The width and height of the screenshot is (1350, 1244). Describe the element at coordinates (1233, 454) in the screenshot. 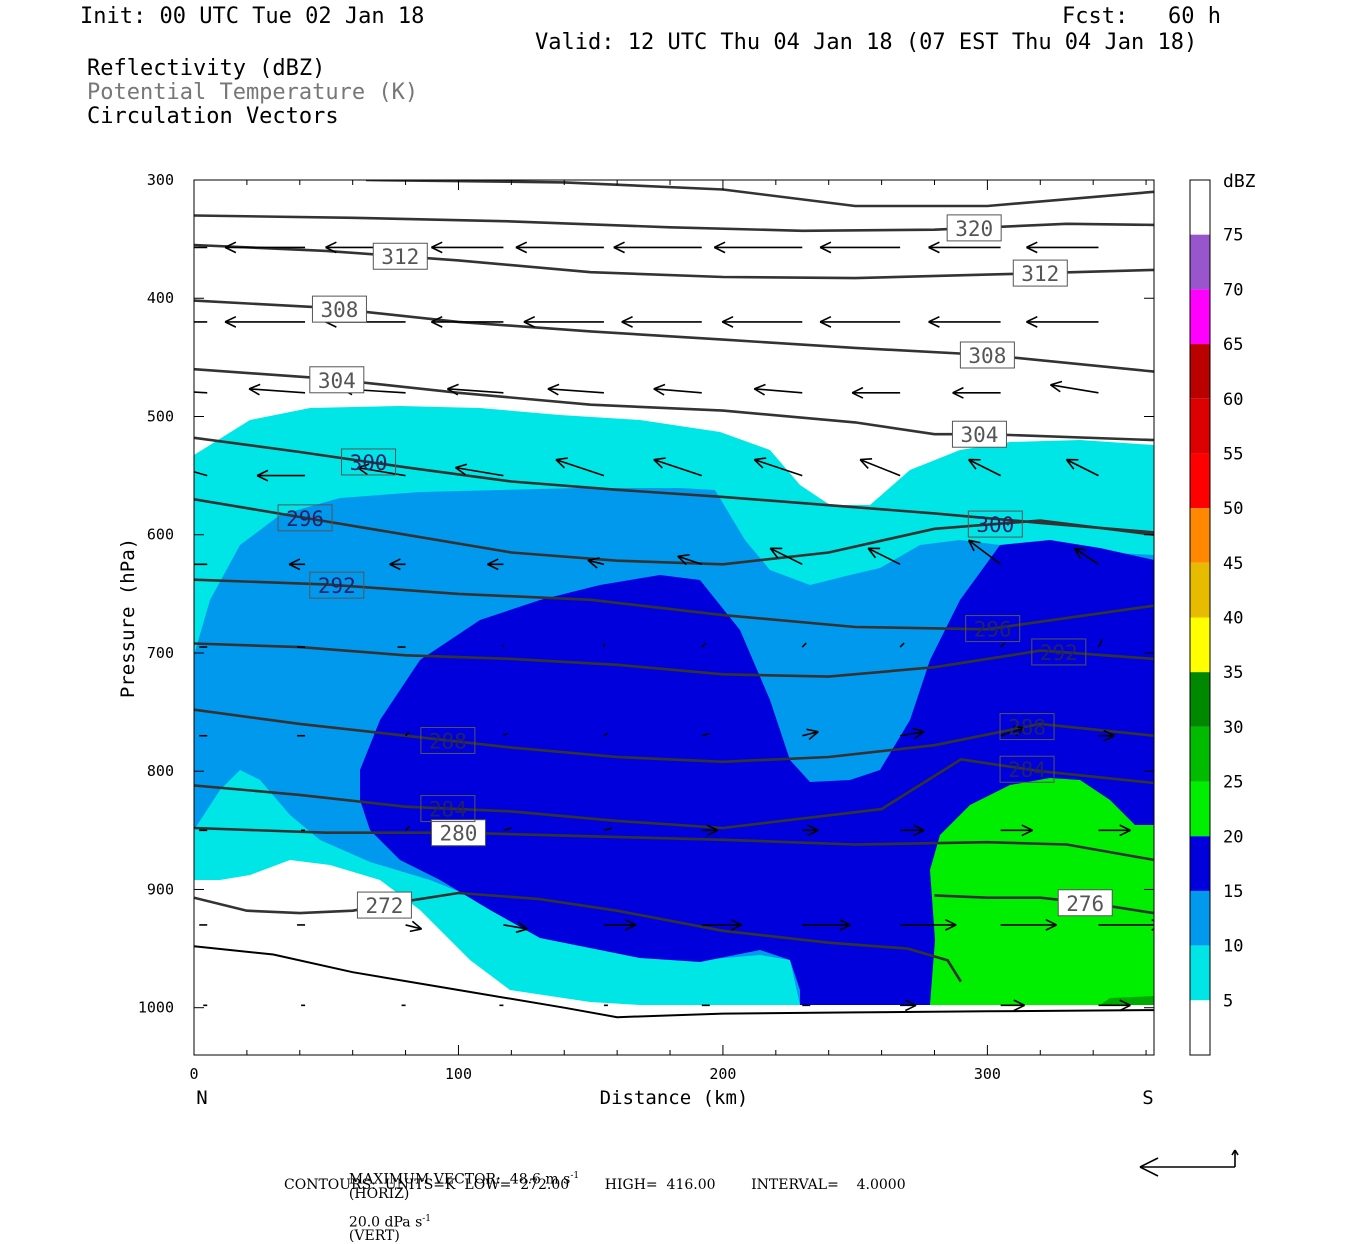

I see `colorbar-label: 55` at that location.